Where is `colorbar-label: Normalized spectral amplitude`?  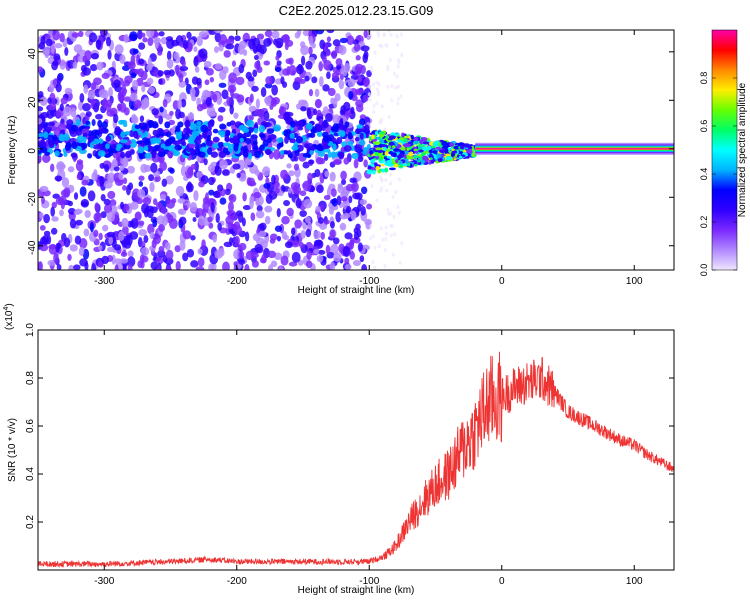
colorbar-label: Normalized spectral amplitude is located at coordinates (742, 149).